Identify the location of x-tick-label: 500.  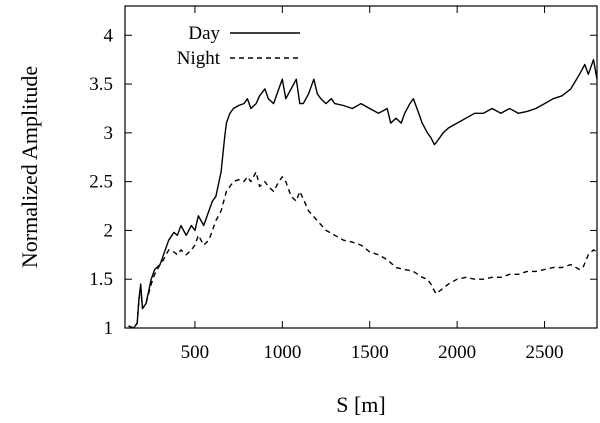
(195, 352).